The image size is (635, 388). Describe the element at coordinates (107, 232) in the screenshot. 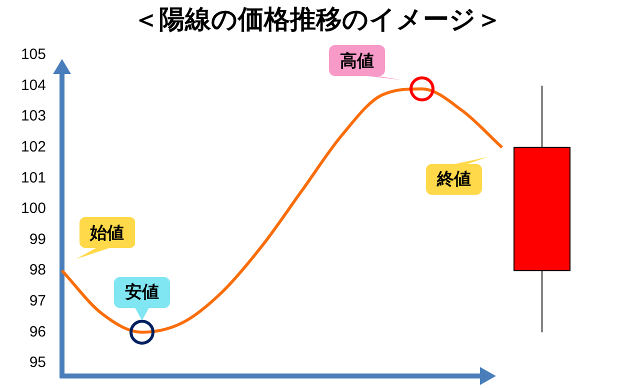

I see `annotation: 始値` at that location.